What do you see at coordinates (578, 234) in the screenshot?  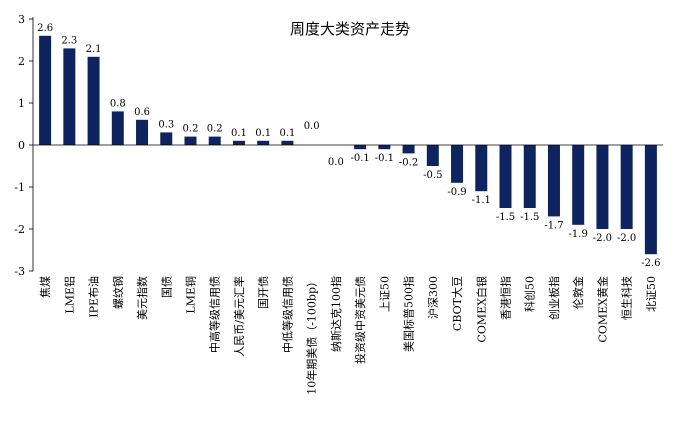 I see `data-label: -1.9` at bounding box center [578, 234].